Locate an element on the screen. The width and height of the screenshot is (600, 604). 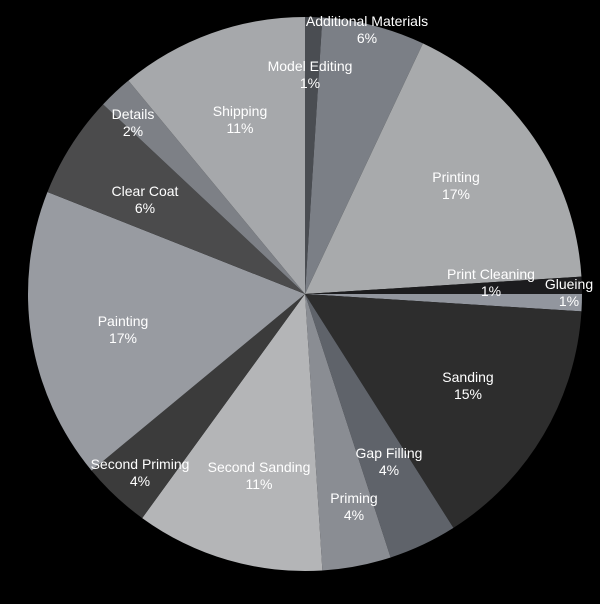
slice-name: Gap Filling is located at coordinates (389, 453).